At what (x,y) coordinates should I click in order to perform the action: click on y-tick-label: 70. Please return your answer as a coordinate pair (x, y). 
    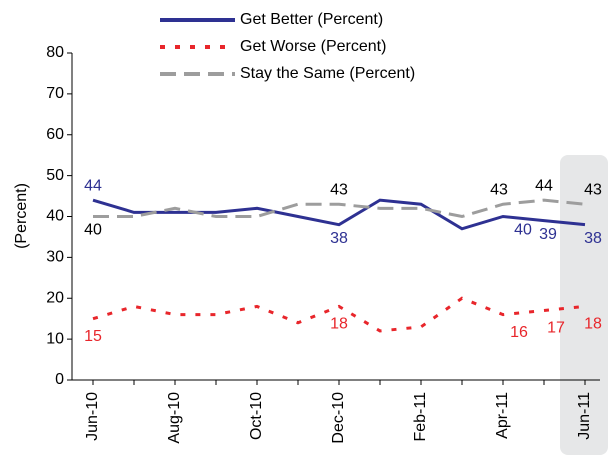
    Looking at the image, I should click on (55, 93).